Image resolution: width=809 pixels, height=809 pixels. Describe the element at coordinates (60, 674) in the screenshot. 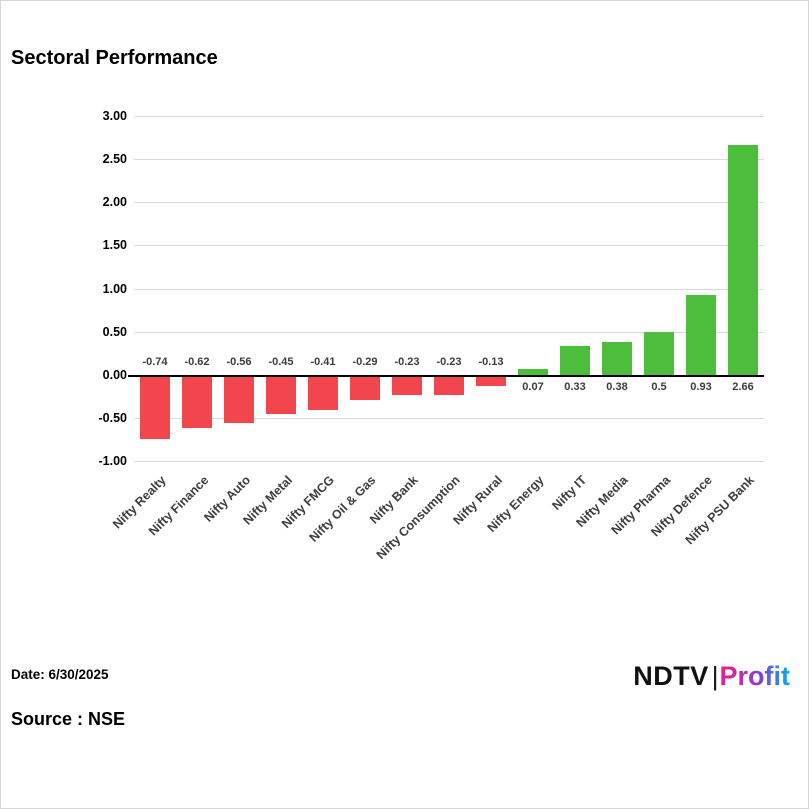

I see `footer-date: Date: 6/30/2025` at that location.